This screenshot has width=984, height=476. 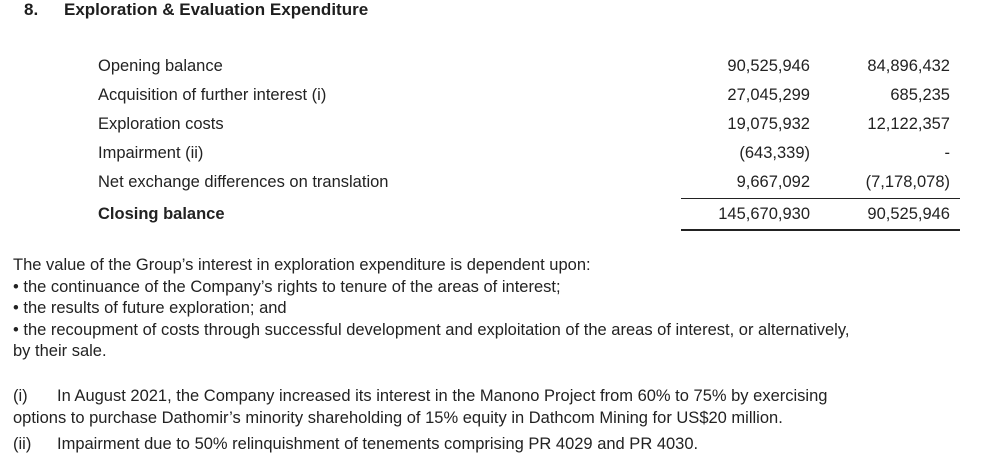 What do you see at coordinates (530, 214) in the screenshot?
I see `table-row-closing-balance: Closing balance 145,670,930 90,525,946` at bounding box center [530, 214].